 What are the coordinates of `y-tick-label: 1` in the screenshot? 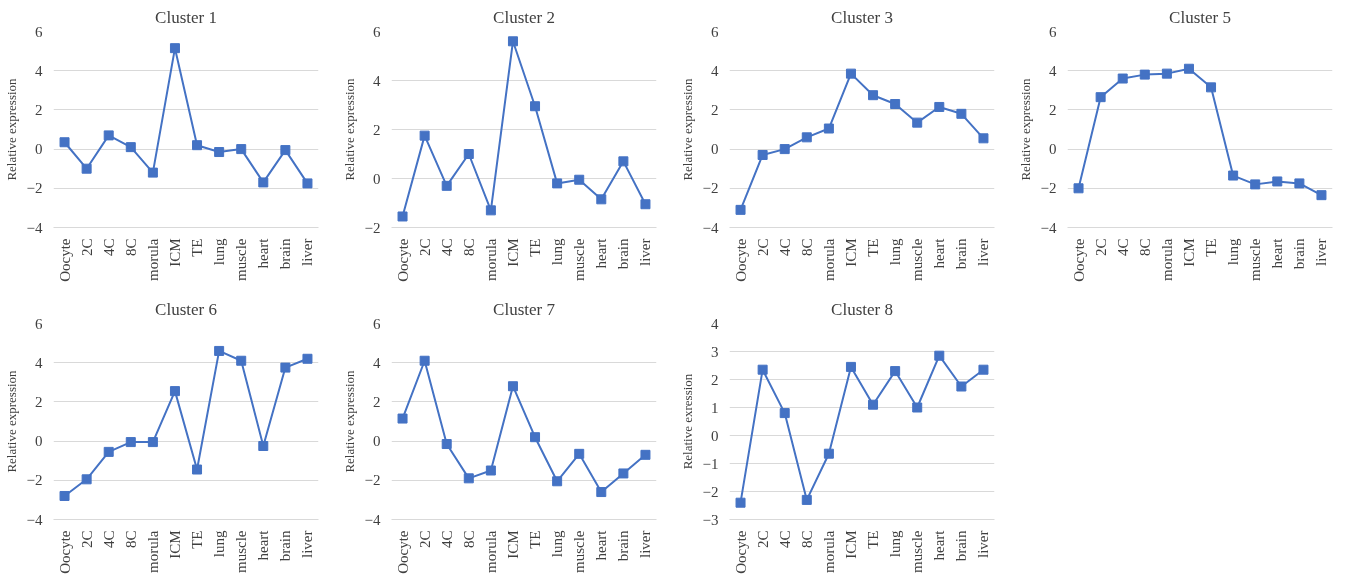 It's located at (715, 407).